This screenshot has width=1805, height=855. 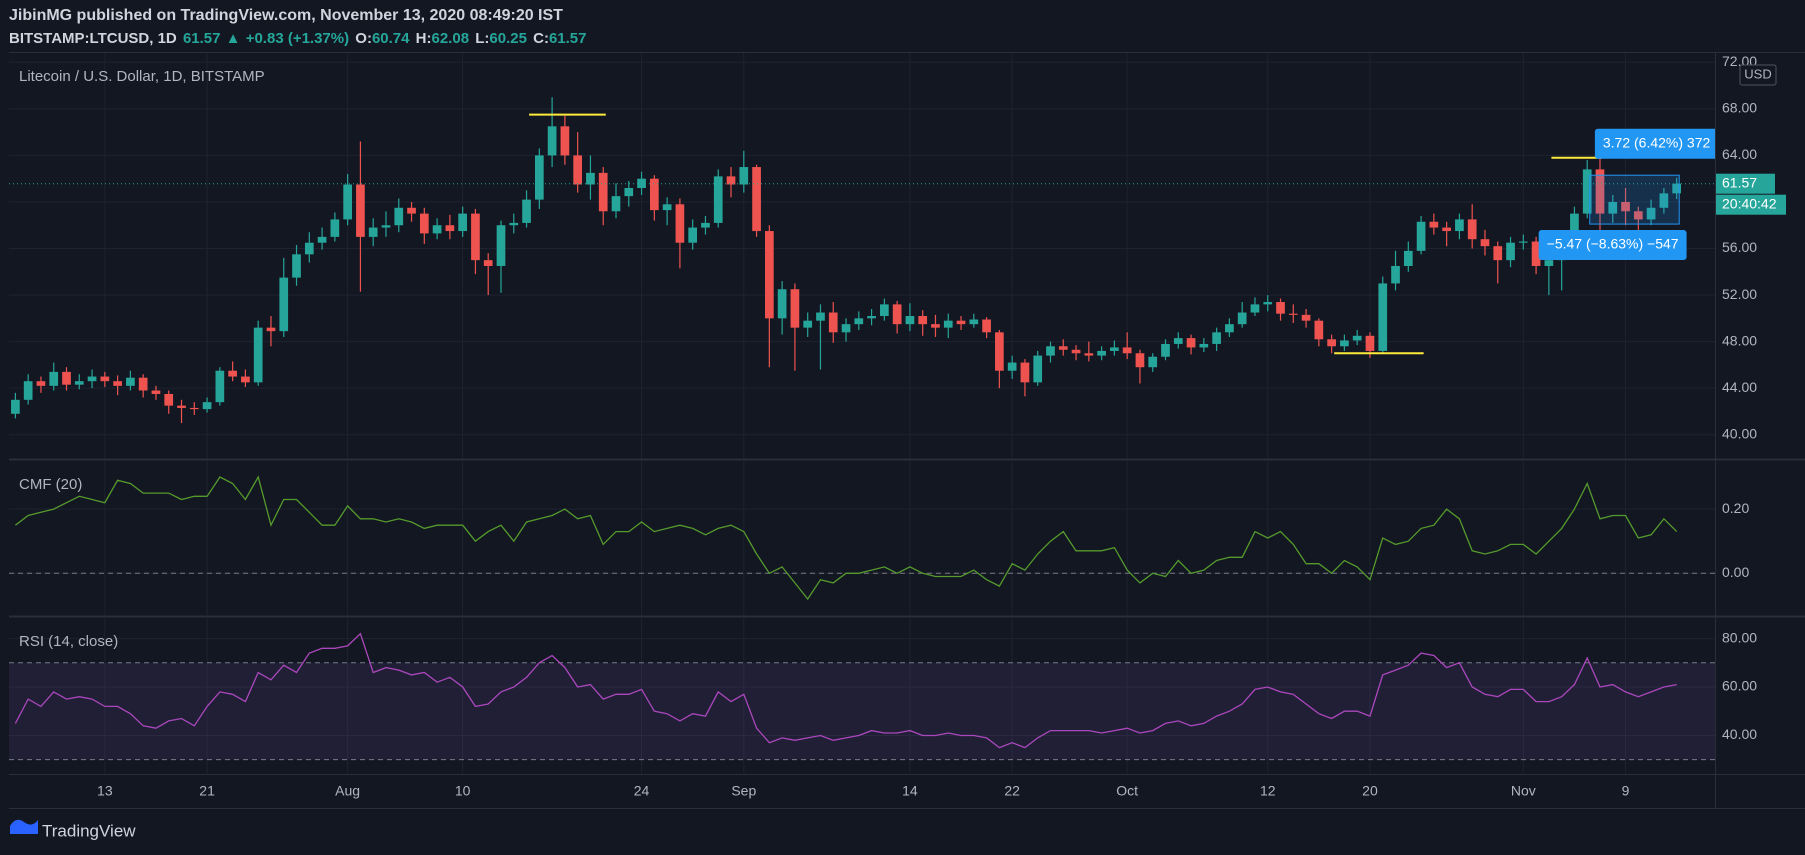 I want to click on open-key: O:, so click(x=363, y=38).